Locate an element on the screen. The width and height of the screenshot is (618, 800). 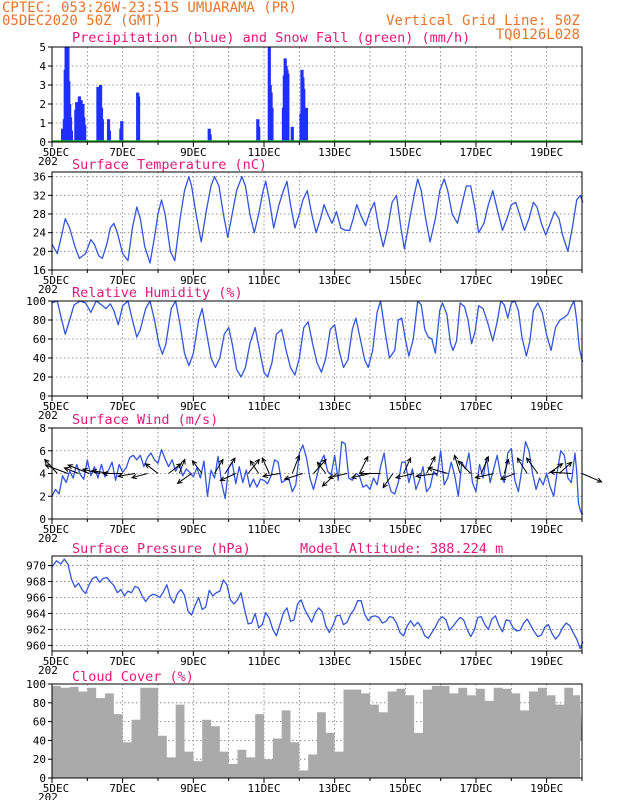
xtick-label-temperature: 17DEC is located at coordinates (475, 280).